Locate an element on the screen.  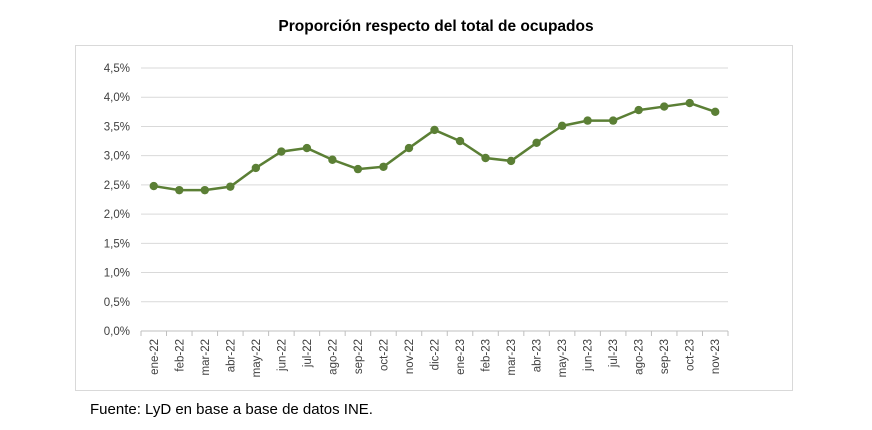
x-tick-label: ago-22 is located at coordinates (333, 357).